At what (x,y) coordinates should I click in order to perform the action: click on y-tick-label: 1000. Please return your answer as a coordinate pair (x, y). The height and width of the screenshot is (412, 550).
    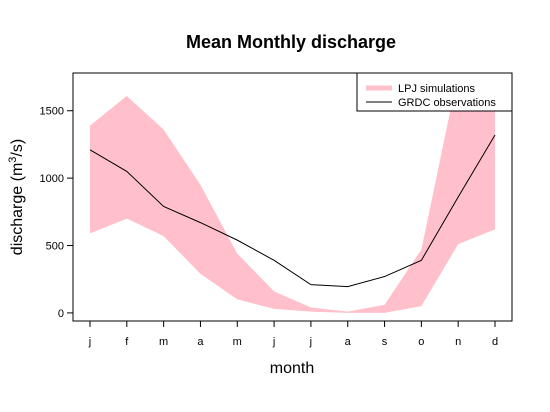
    Looking at the image, I should click on (52, 179).